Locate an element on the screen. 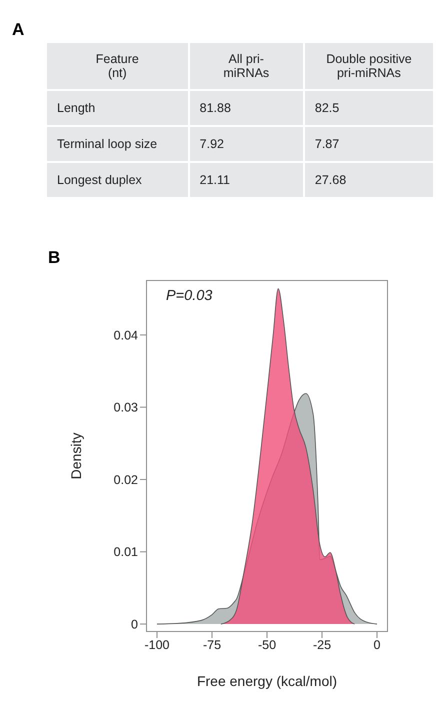 The image size is (443, 702). y-tick-label: 0.03 is located at coordinates (126, 407).